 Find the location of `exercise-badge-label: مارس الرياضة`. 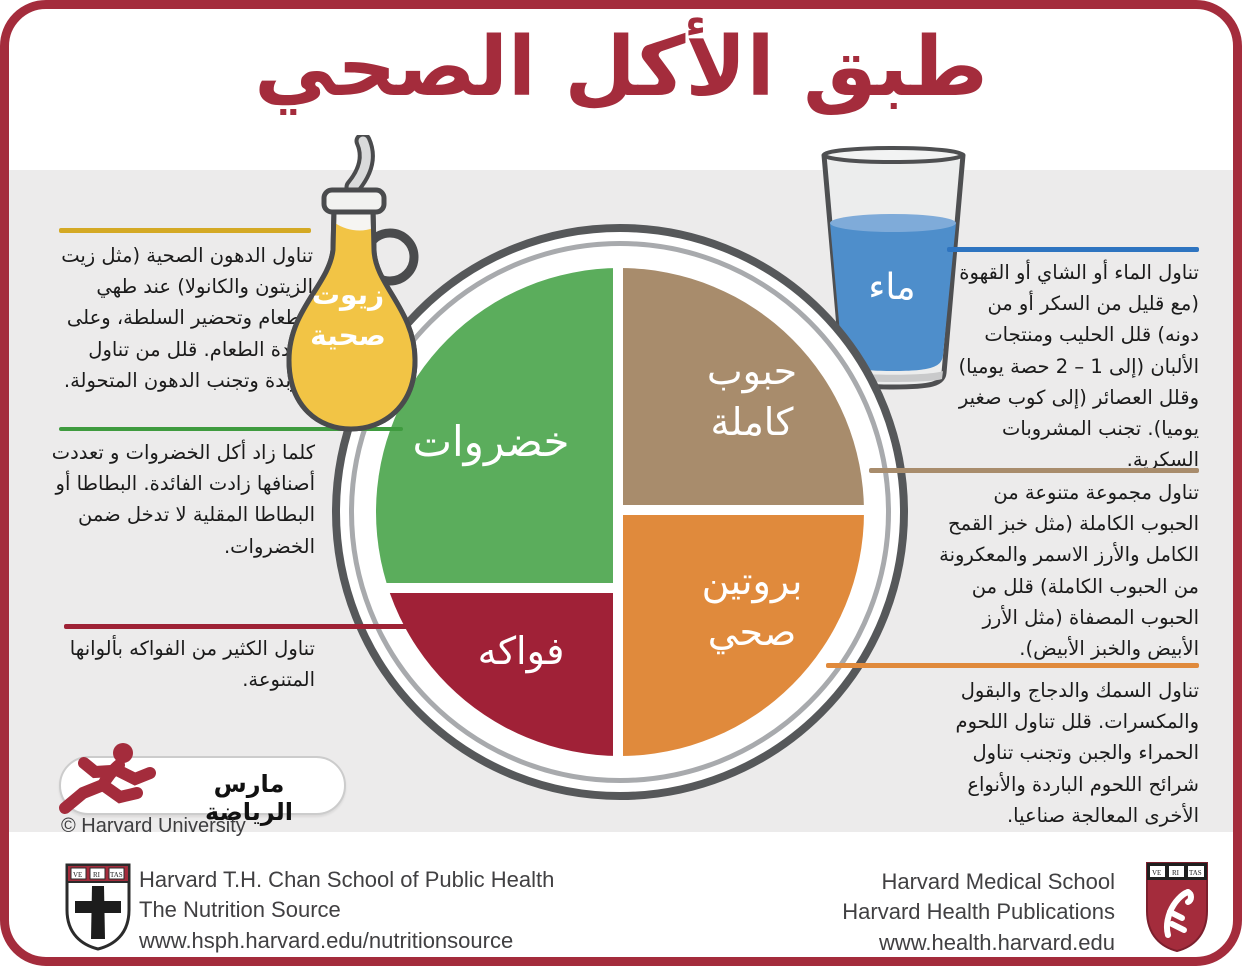

exercise-badge-label: مارس الرياضة is located at coordinates (249, 798).